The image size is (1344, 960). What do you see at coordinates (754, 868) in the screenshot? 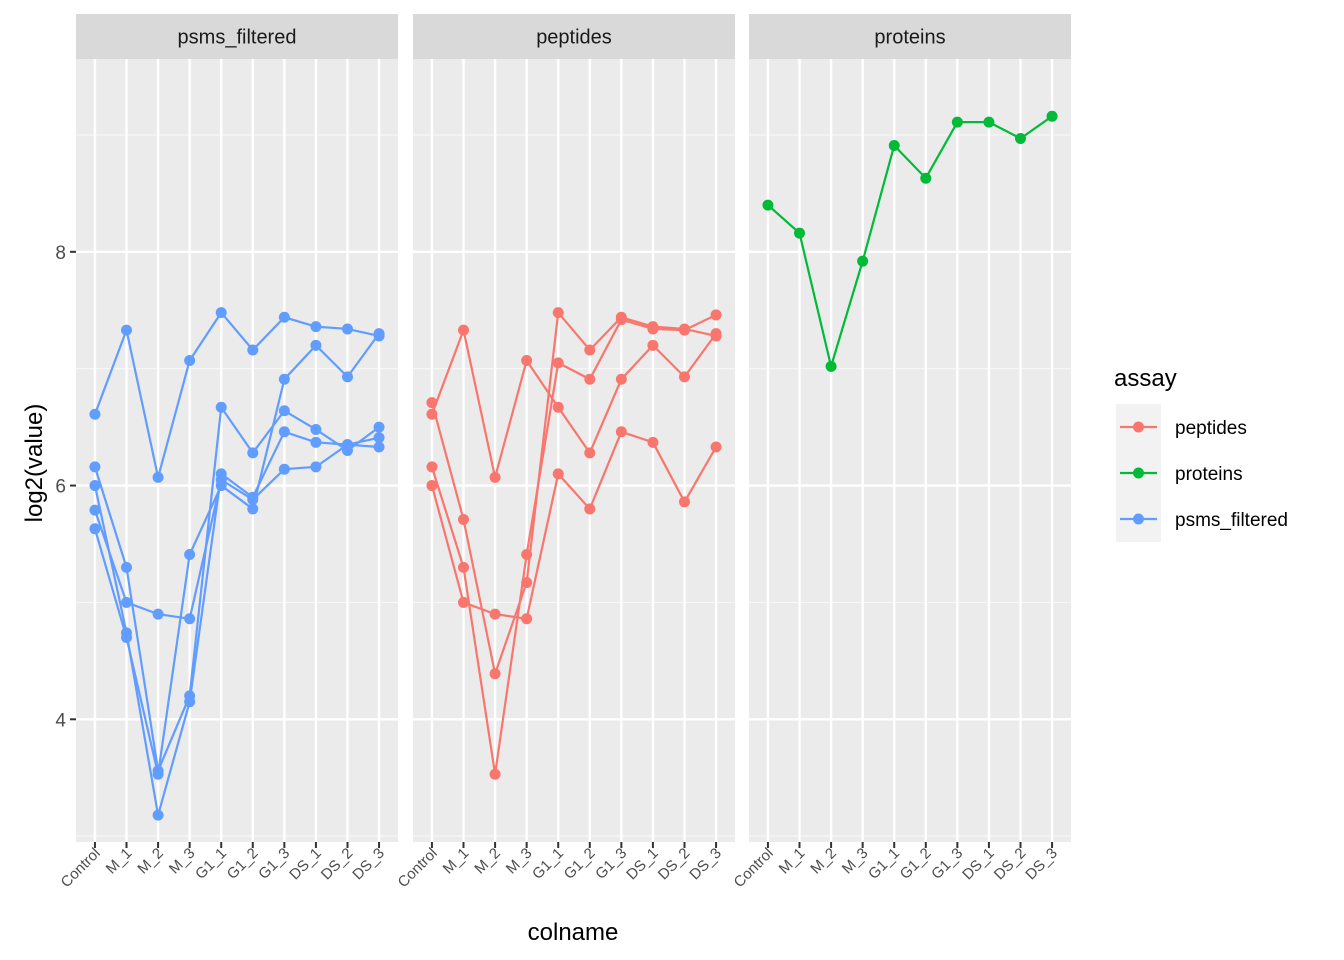
I see `x-tick-label: Control` at bounding box center [754, 868].